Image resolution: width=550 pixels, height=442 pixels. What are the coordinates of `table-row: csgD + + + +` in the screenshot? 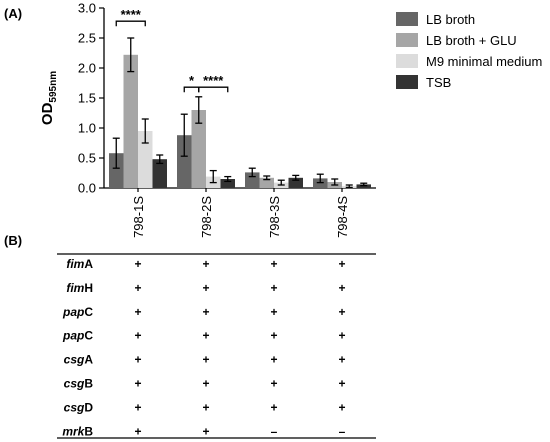 It's located at (205, 407).